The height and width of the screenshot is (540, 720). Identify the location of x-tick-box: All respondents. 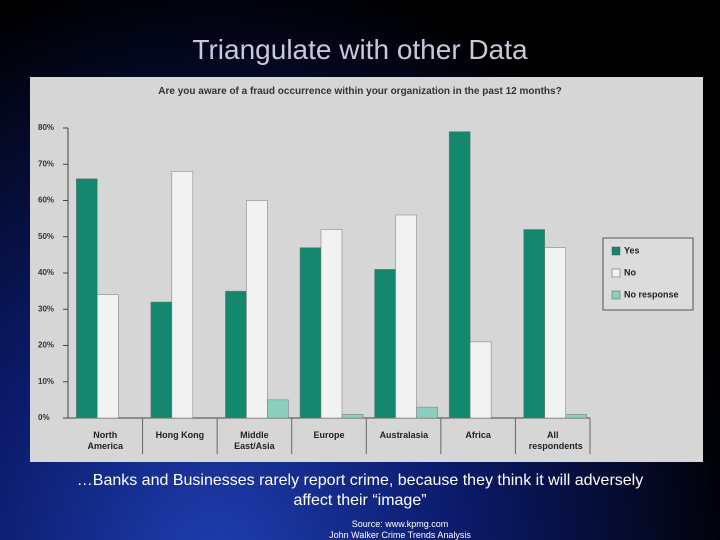
(555, 440).